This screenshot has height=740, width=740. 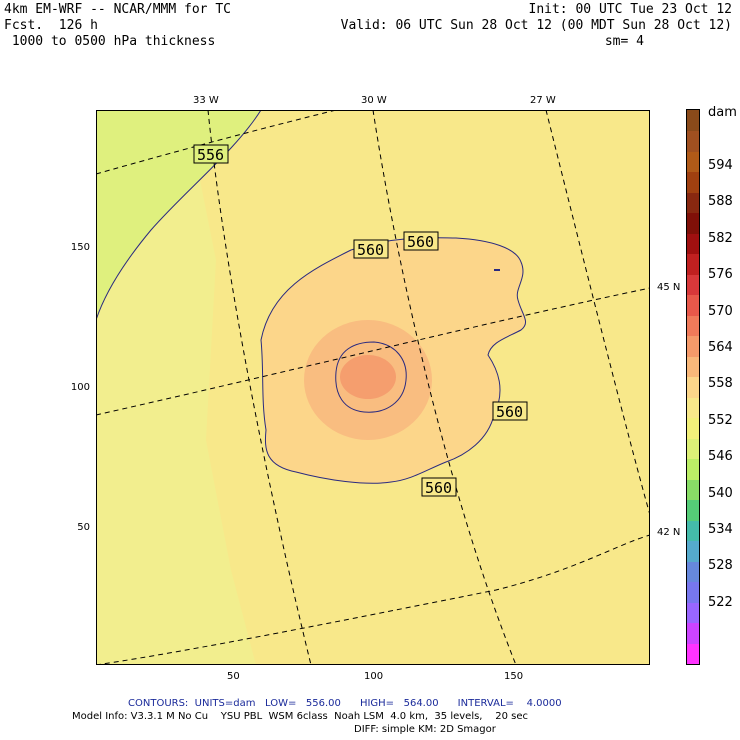 I want to click on colorbar-label: 546, so click(x=720, y=457).